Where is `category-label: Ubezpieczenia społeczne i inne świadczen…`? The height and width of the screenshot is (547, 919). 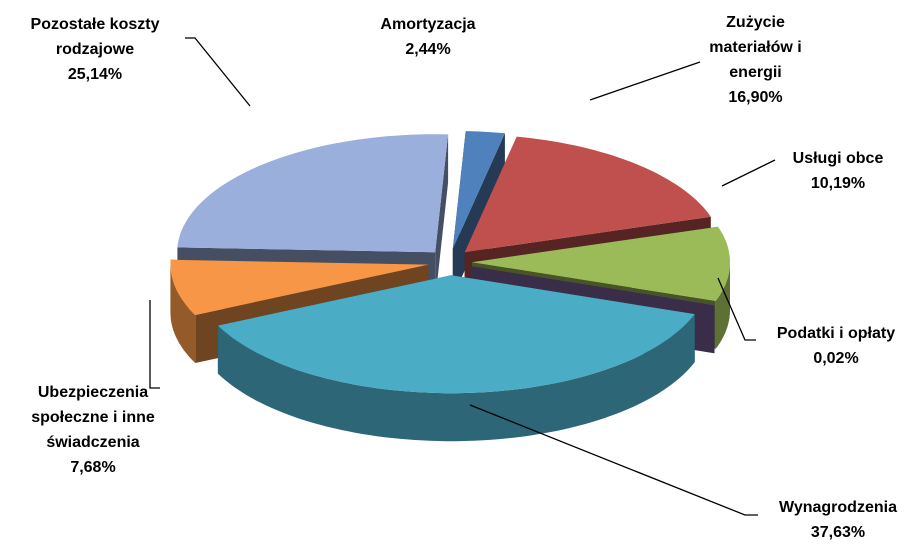 category-label: Ubezpieczenia społeczne i inne świadczen… is located at coordinates (93, 417).